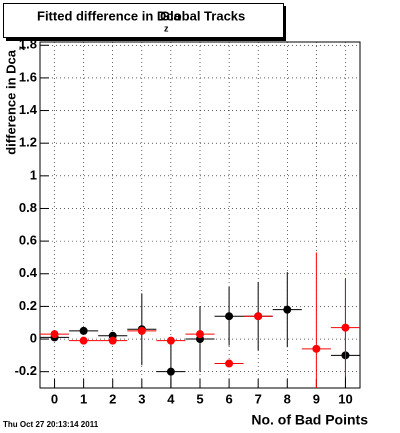 This screenshot has width=400, height=433. What do you see at coordinates (28, 305) in the screenshot?
I see `y-tick-label: 0.2` at bounding box center [28, 305].